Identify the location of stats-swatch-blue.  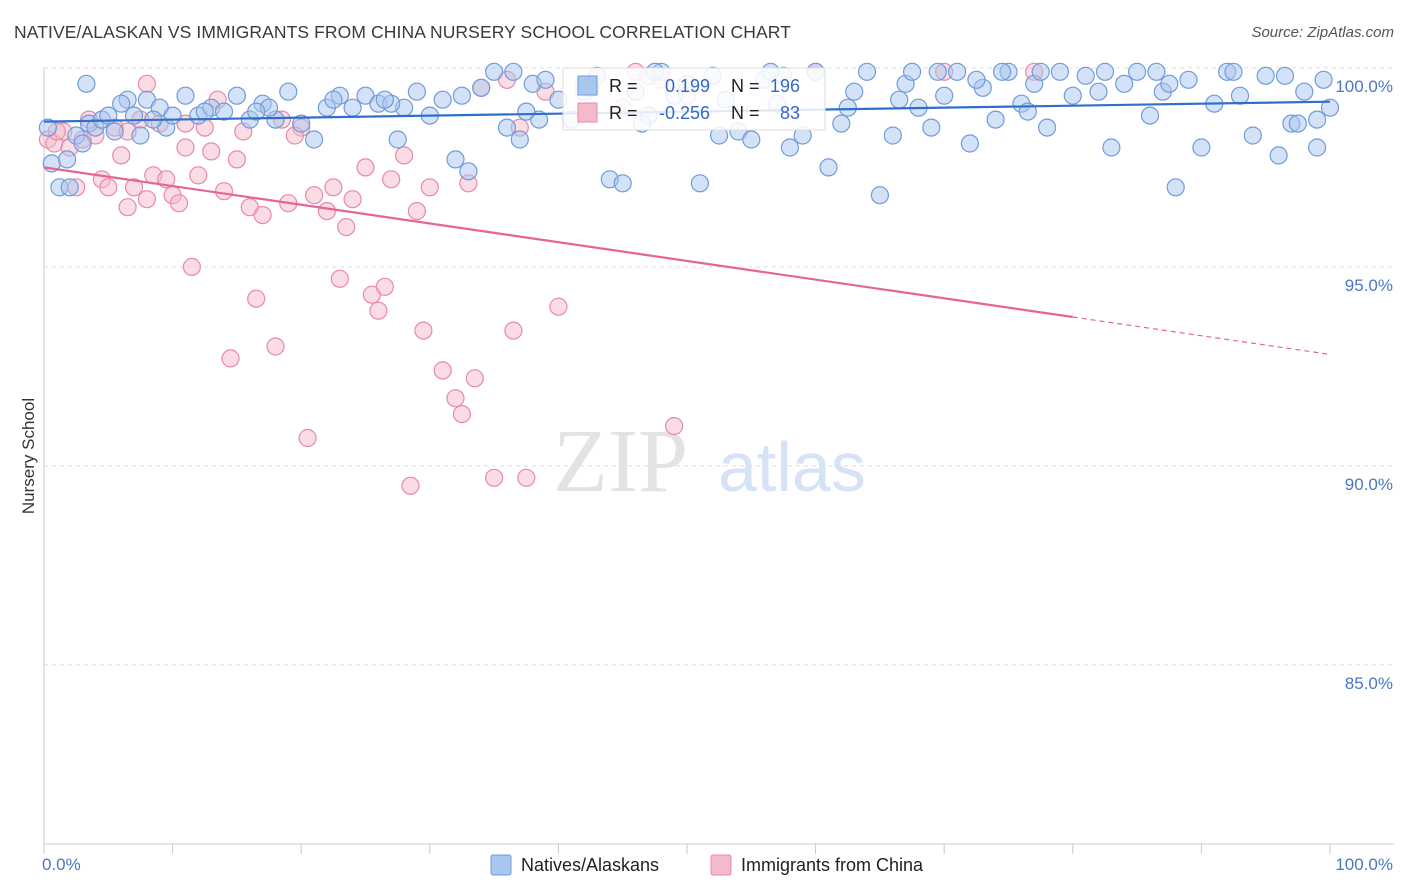
(587, 85).